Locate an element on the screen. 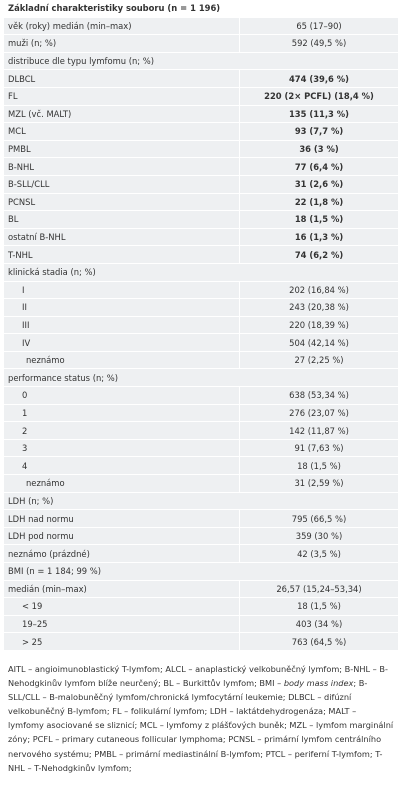 The height and width of the screenshot is (800, 401). row-value: 403 (34 %) is located at coordinates (318, 624).